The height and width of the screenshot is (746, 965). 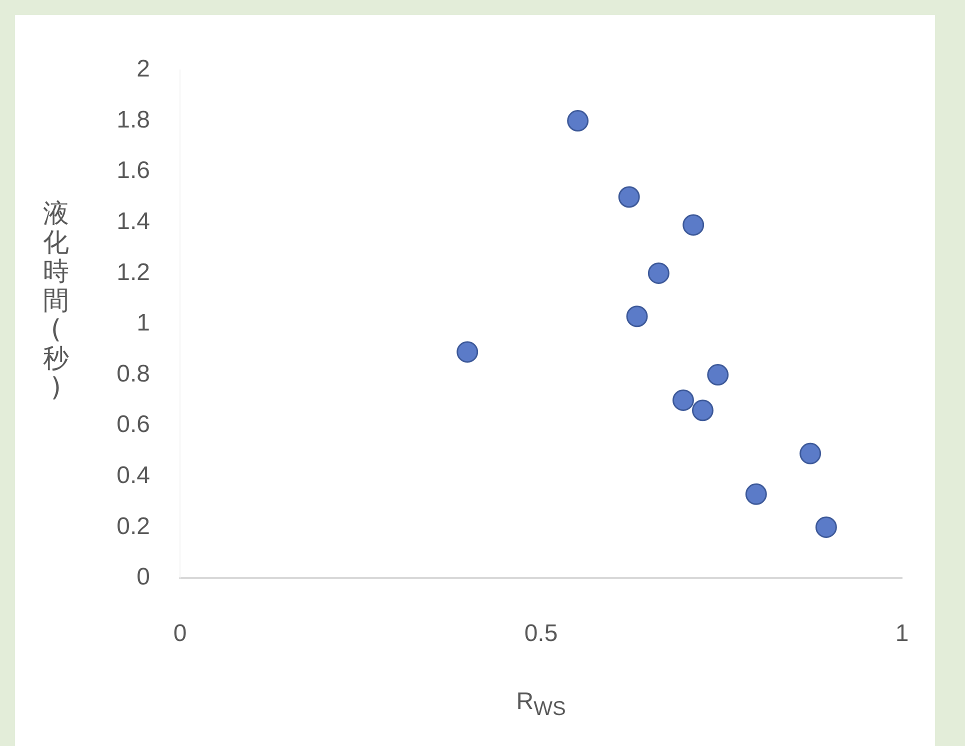 I want to click on y-tick-label: 0.2, so click(x=133, y=526).